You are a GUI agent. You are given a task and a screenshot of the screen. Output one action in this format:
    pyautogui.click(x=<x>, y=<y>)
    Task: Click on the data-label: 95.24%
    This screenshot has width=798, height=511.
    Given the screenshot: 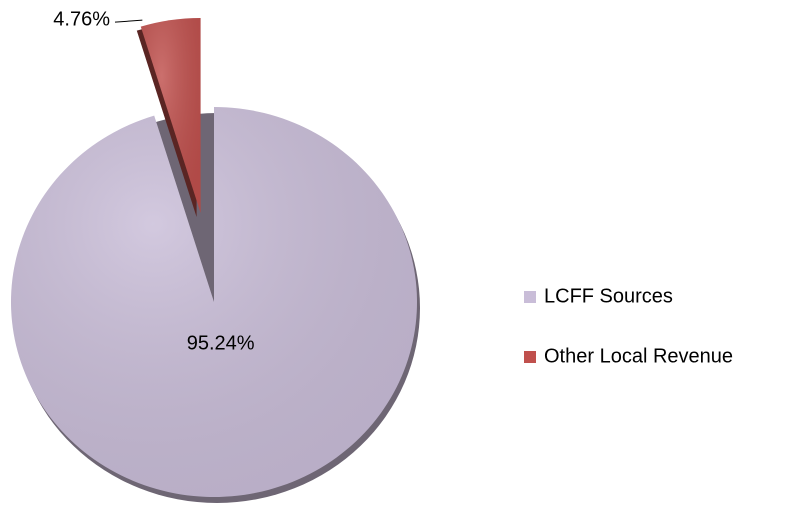 What is the action you would take?
    pyautogui.click(x=221, y=344)
    